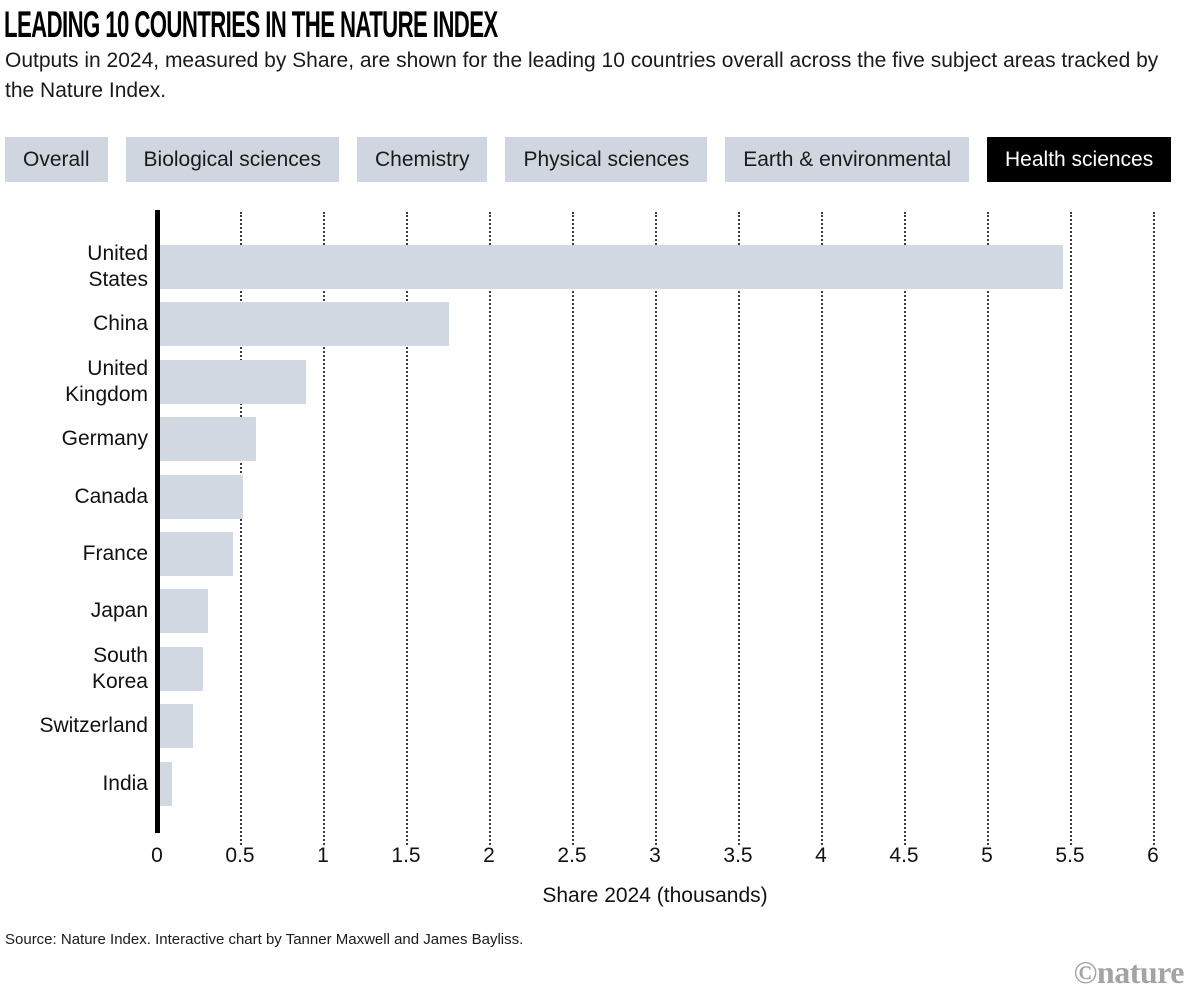  What do you see at coordinates (240, 855) in the screenshot?
I see `x-tick-label: 0.5` at bounding box center [240, 855].